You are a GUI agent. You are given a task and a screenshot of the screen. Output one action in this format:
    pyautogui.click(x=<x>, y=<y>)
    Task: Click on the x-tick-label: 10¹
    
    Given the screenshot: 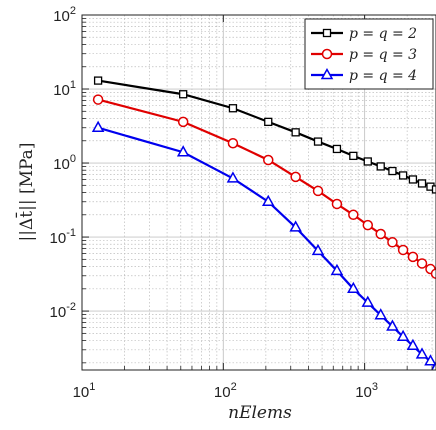 What is the action you would take?
    pyautogui.click(x=84, y=391)
    